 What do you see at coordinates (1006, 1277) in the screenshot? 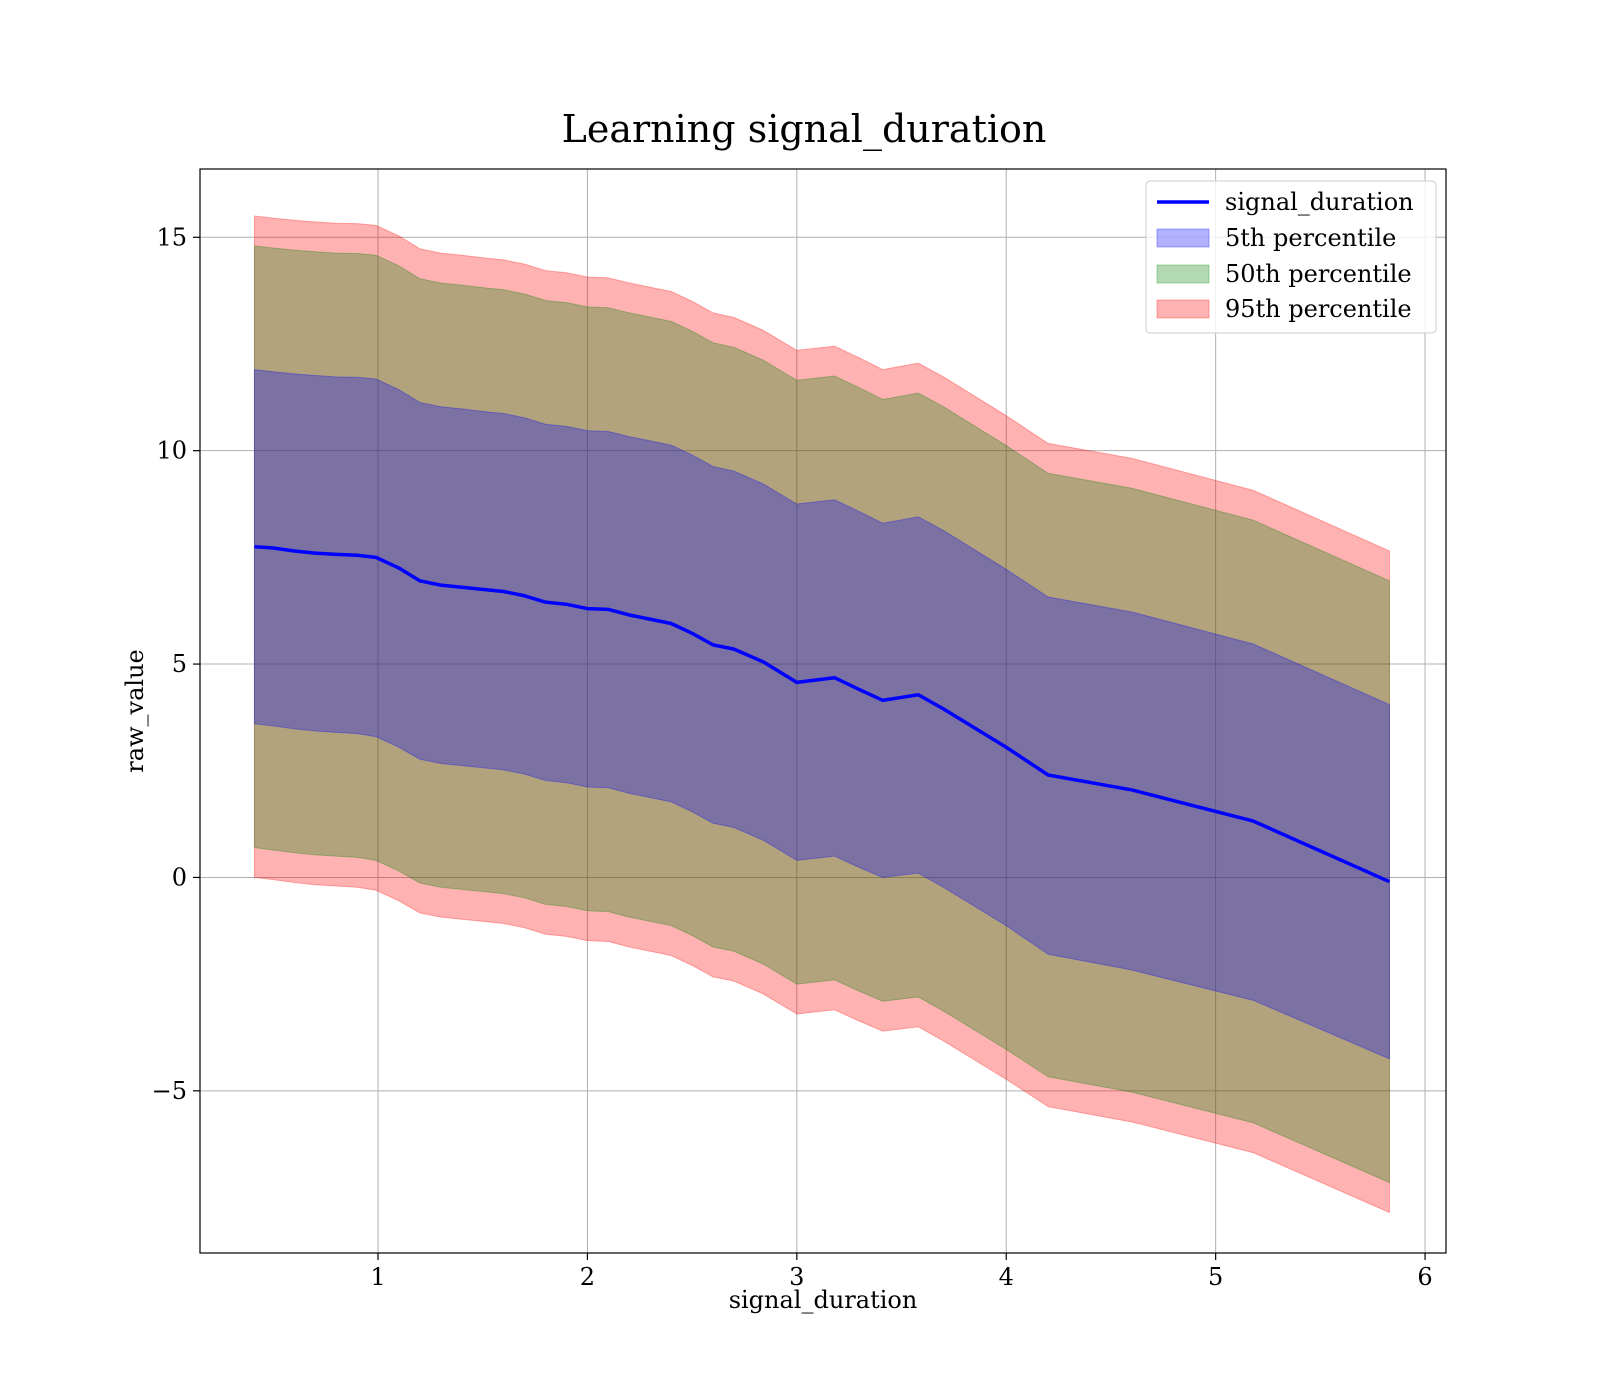
I see `x-tick-label: 4` at bounding box center [1006, 1277].